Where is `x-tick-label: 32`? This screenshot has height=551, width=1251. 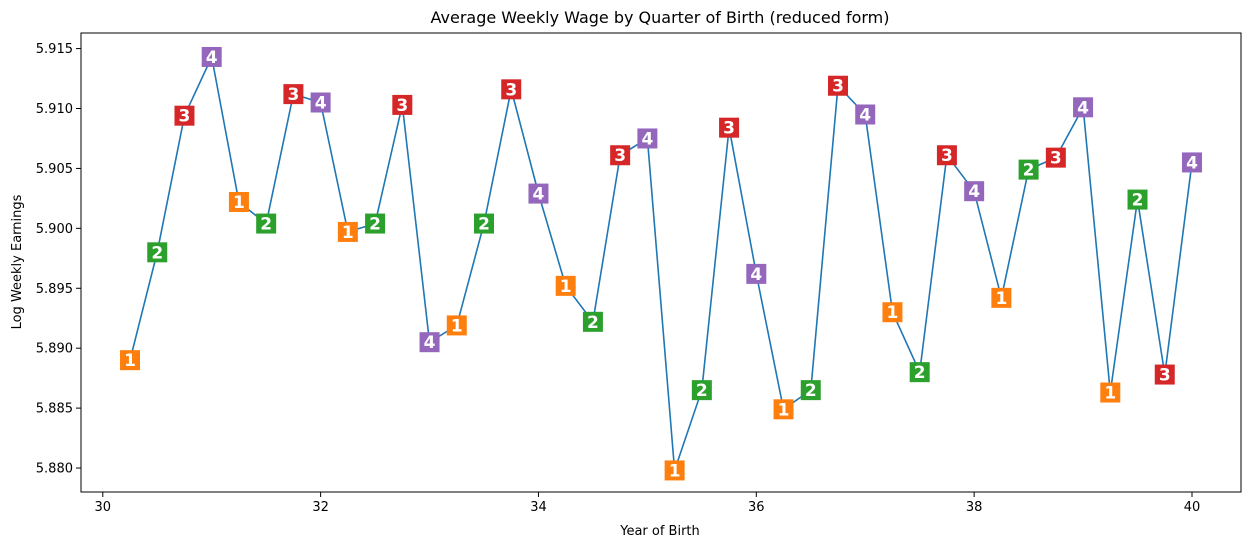 x-tick-label: 32 is located at coordinates (320, 507).